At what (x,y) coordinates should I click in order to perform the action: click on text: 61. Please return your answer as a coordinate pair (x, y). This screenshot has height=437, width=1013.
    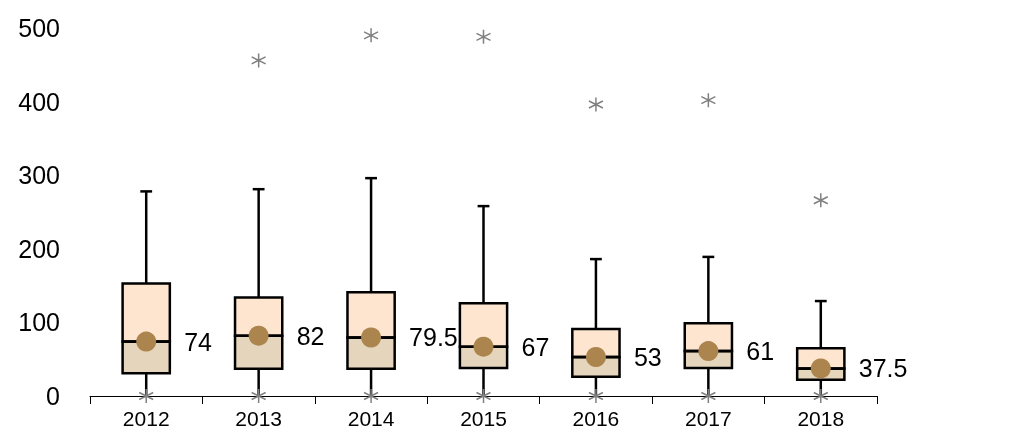
    Looking at the image, I should click on (760, 351).